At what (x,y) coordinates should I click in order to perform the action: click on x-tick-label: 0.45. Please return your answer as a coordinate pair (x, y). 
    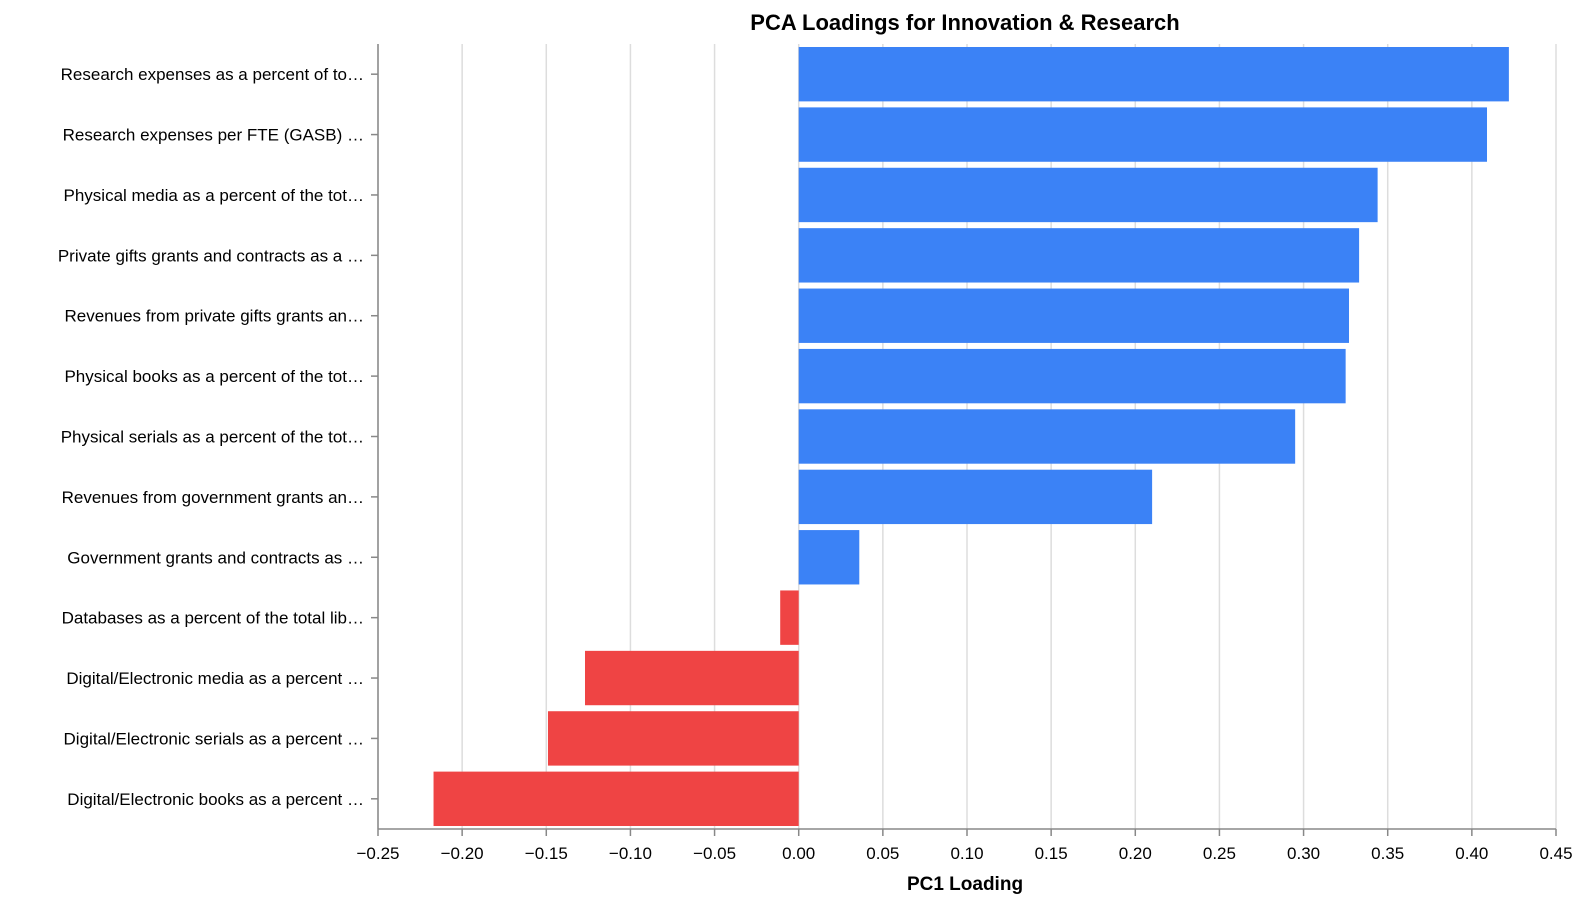
    Looking at the image, I should click on (1555, 853).